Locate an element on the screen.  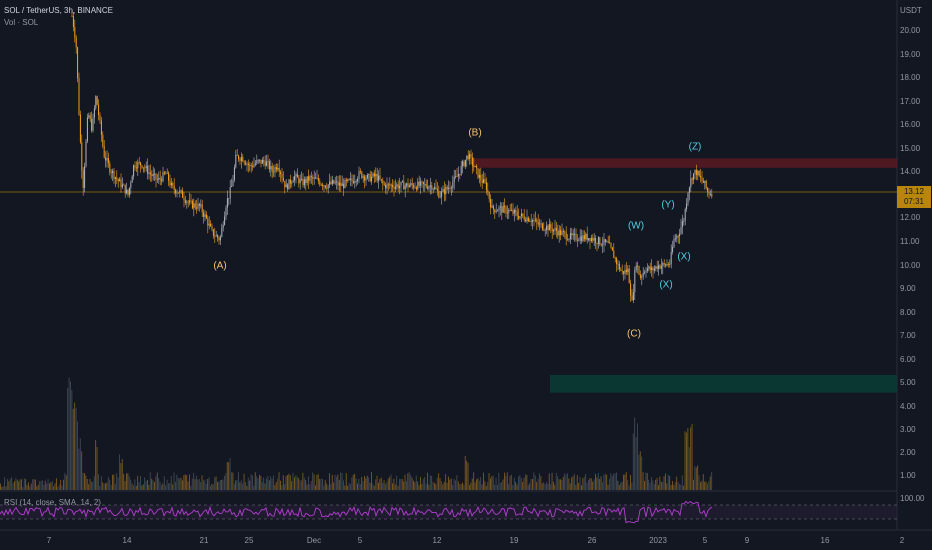
time-tick: 16 is located at coordinates (825, 540).